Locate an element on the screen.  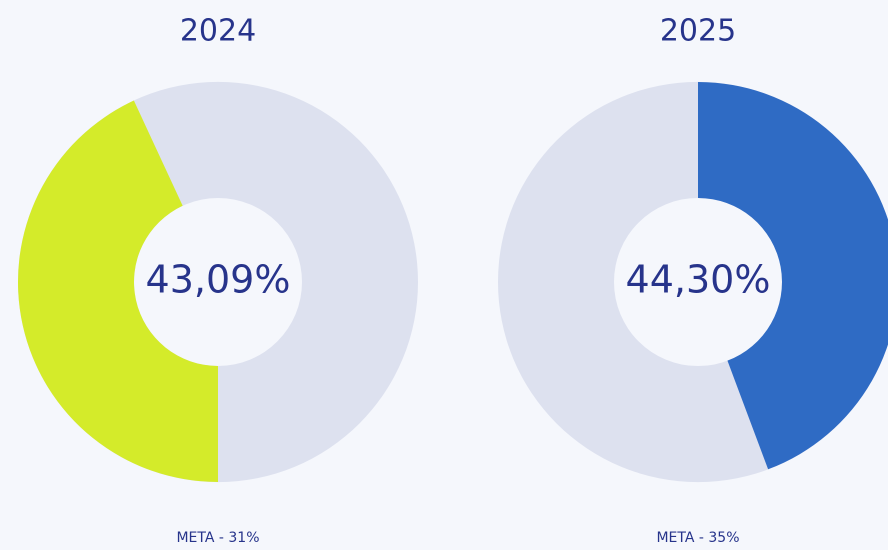
center-label: 44,30% is located at coordinates (698, 280).